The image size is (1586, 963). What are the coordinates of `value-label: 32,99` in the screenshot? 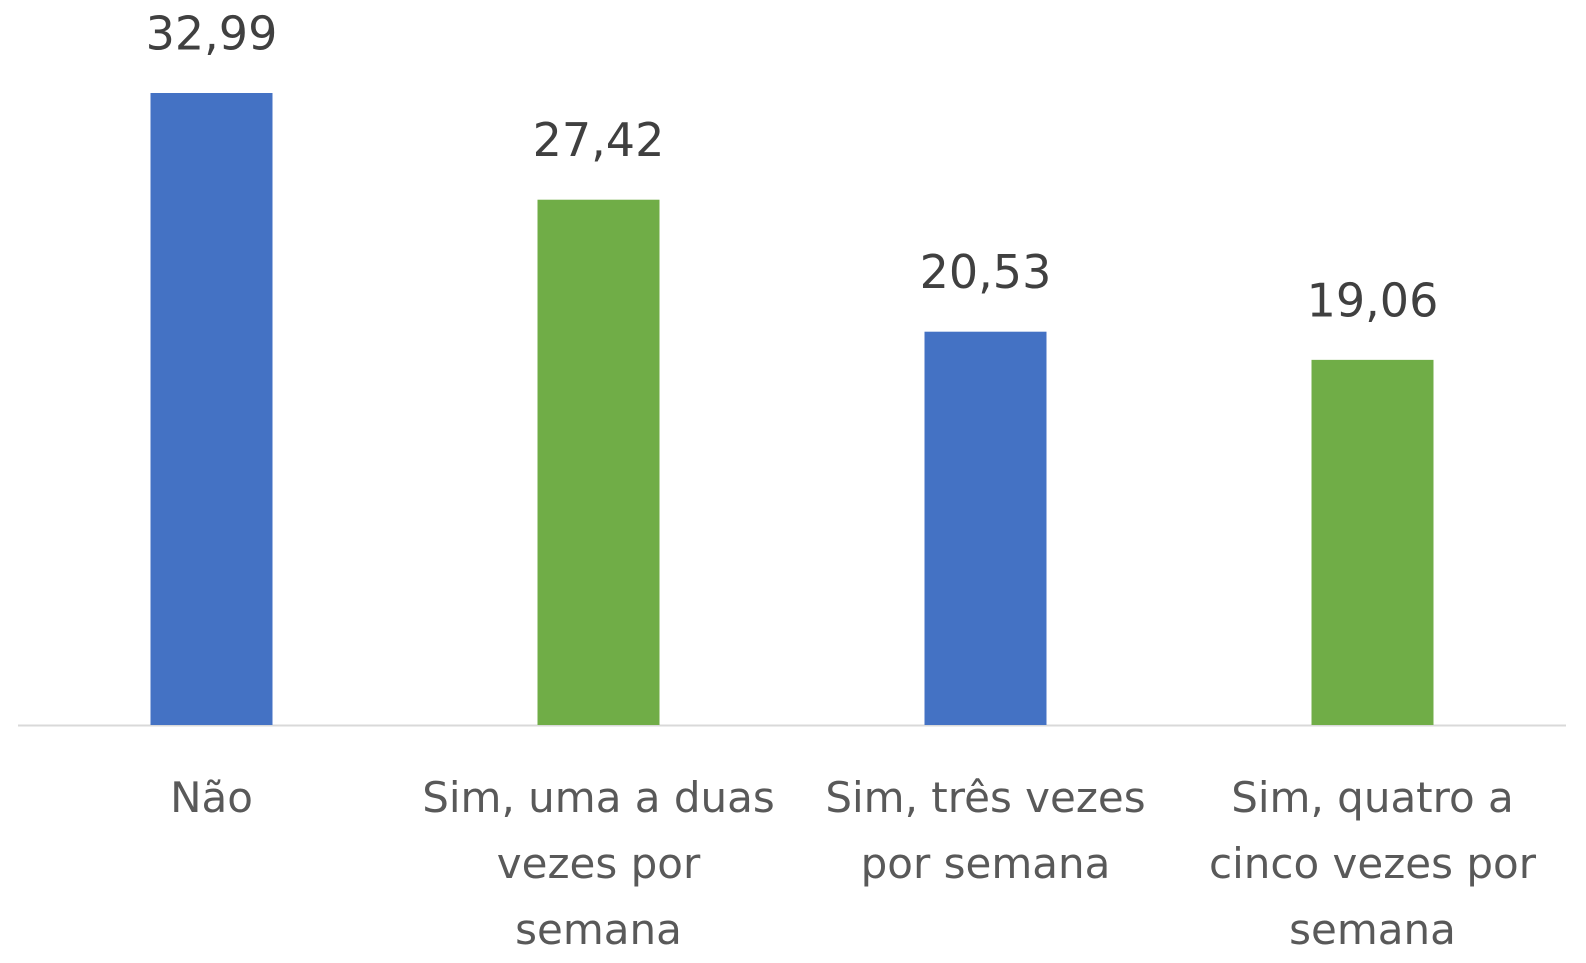 It's located at (212, 34).